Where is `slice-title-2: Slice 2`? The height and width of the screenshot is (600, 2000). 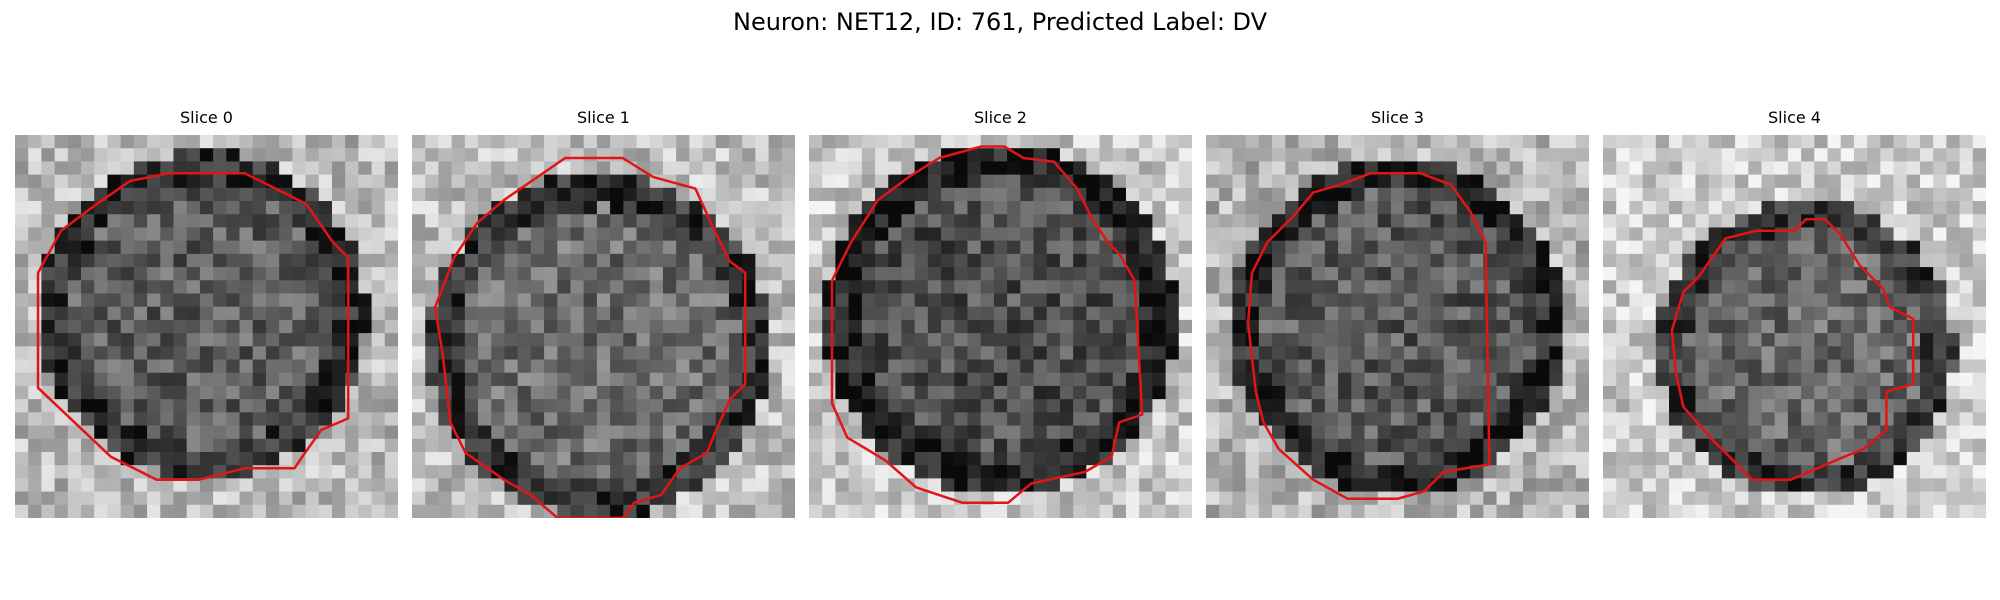 slice-title-2: Slice 2 is located at coordinates (1000, 117).